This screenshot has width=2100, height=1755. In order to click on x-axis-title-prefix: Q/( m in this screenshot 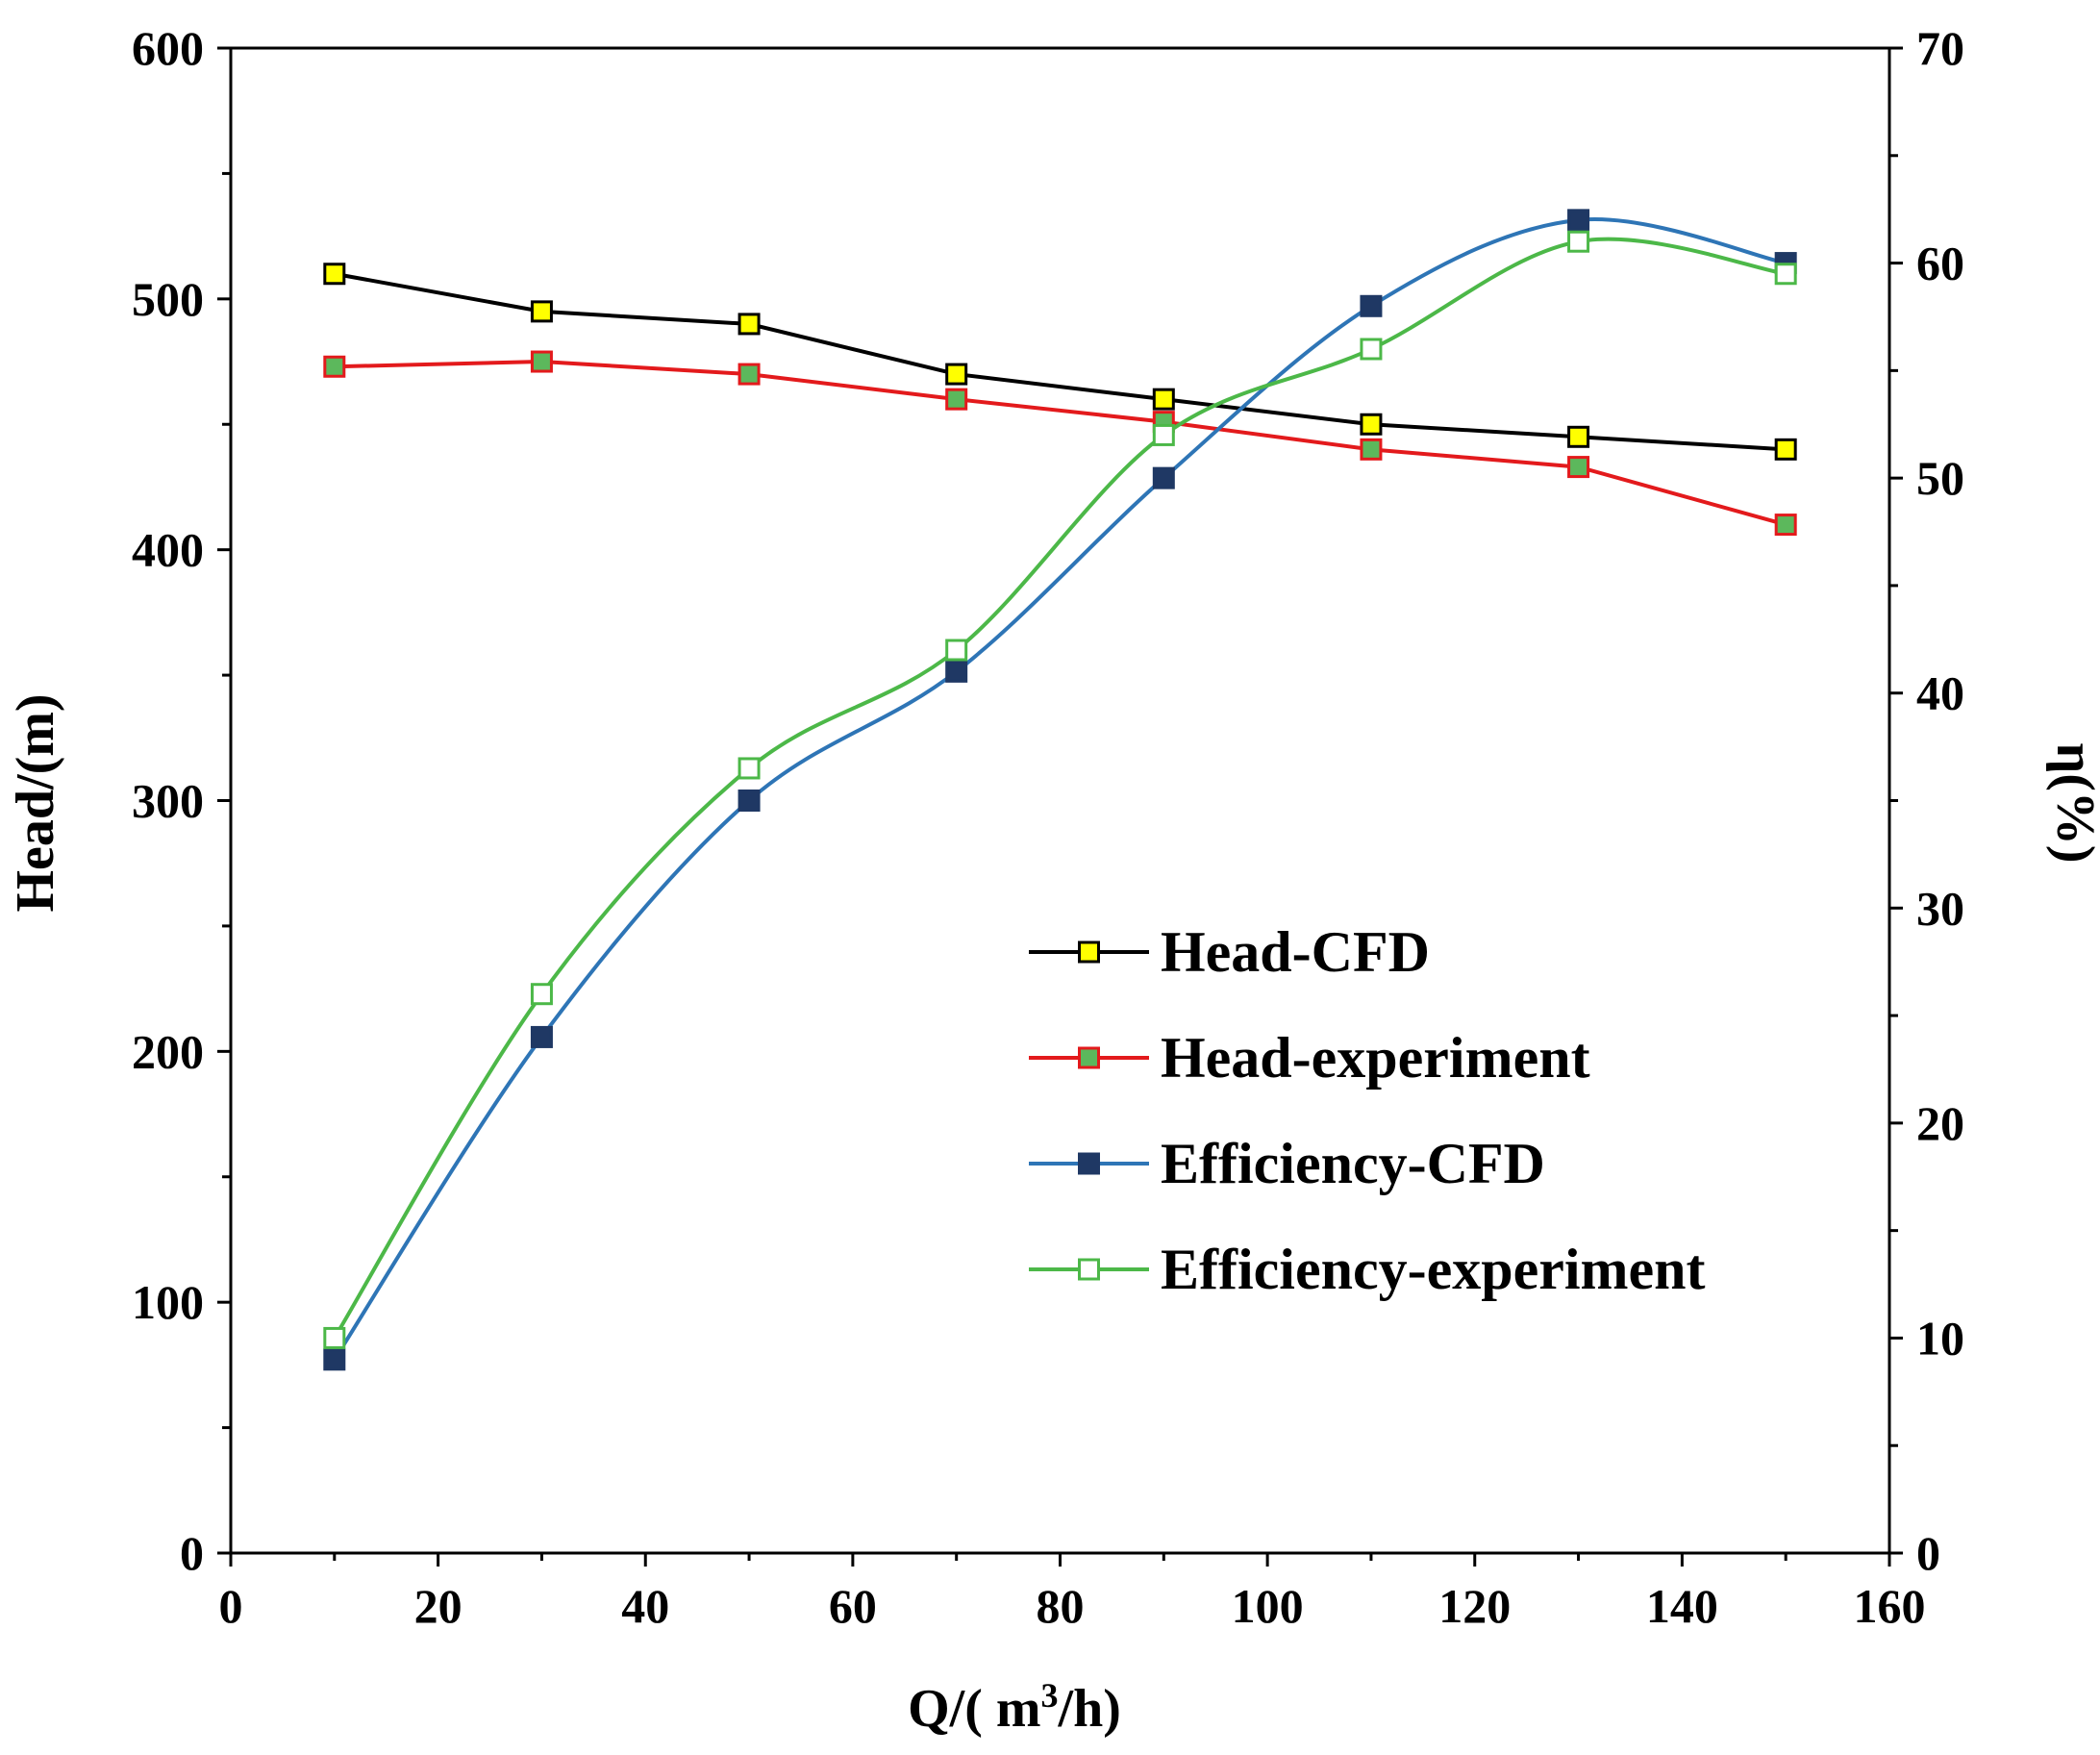, I will do `click(974, 1709)`.